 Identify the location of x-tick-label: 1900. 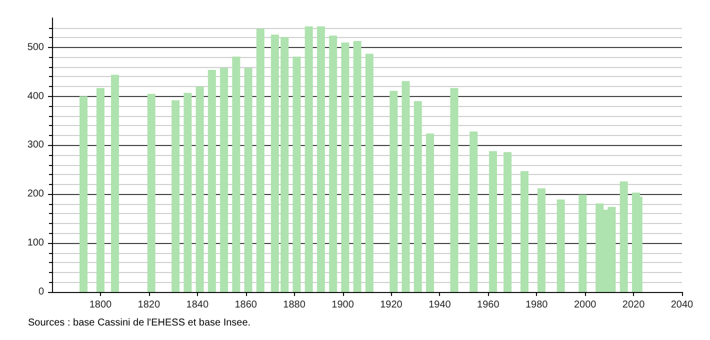
(343, 305).